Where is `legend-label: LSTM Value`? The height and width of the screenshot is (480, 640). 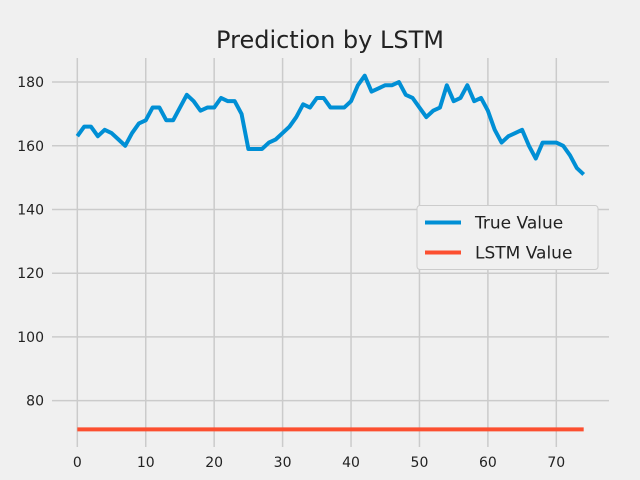 legend-label: LSTM Value is located at coordinates (523, 254).